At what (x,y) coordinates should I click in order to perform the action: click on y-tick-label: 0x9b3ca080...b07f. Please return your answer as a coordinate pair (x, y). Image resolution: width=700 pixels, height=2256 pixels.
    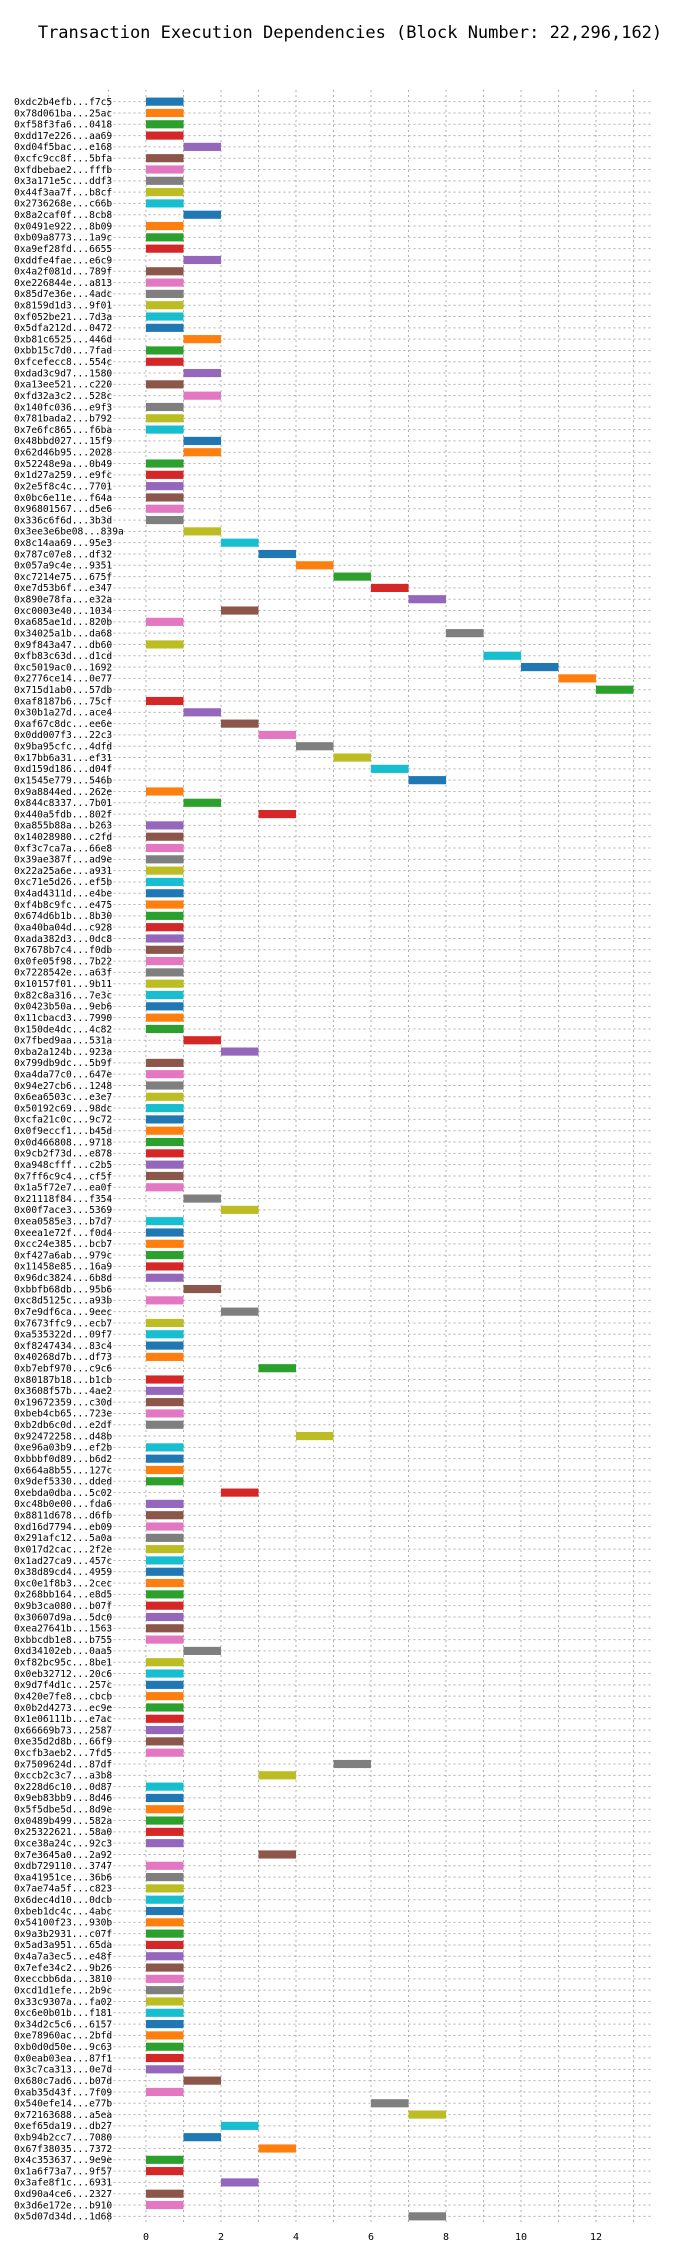
    Looking at the image, I should click on (63, 1606).